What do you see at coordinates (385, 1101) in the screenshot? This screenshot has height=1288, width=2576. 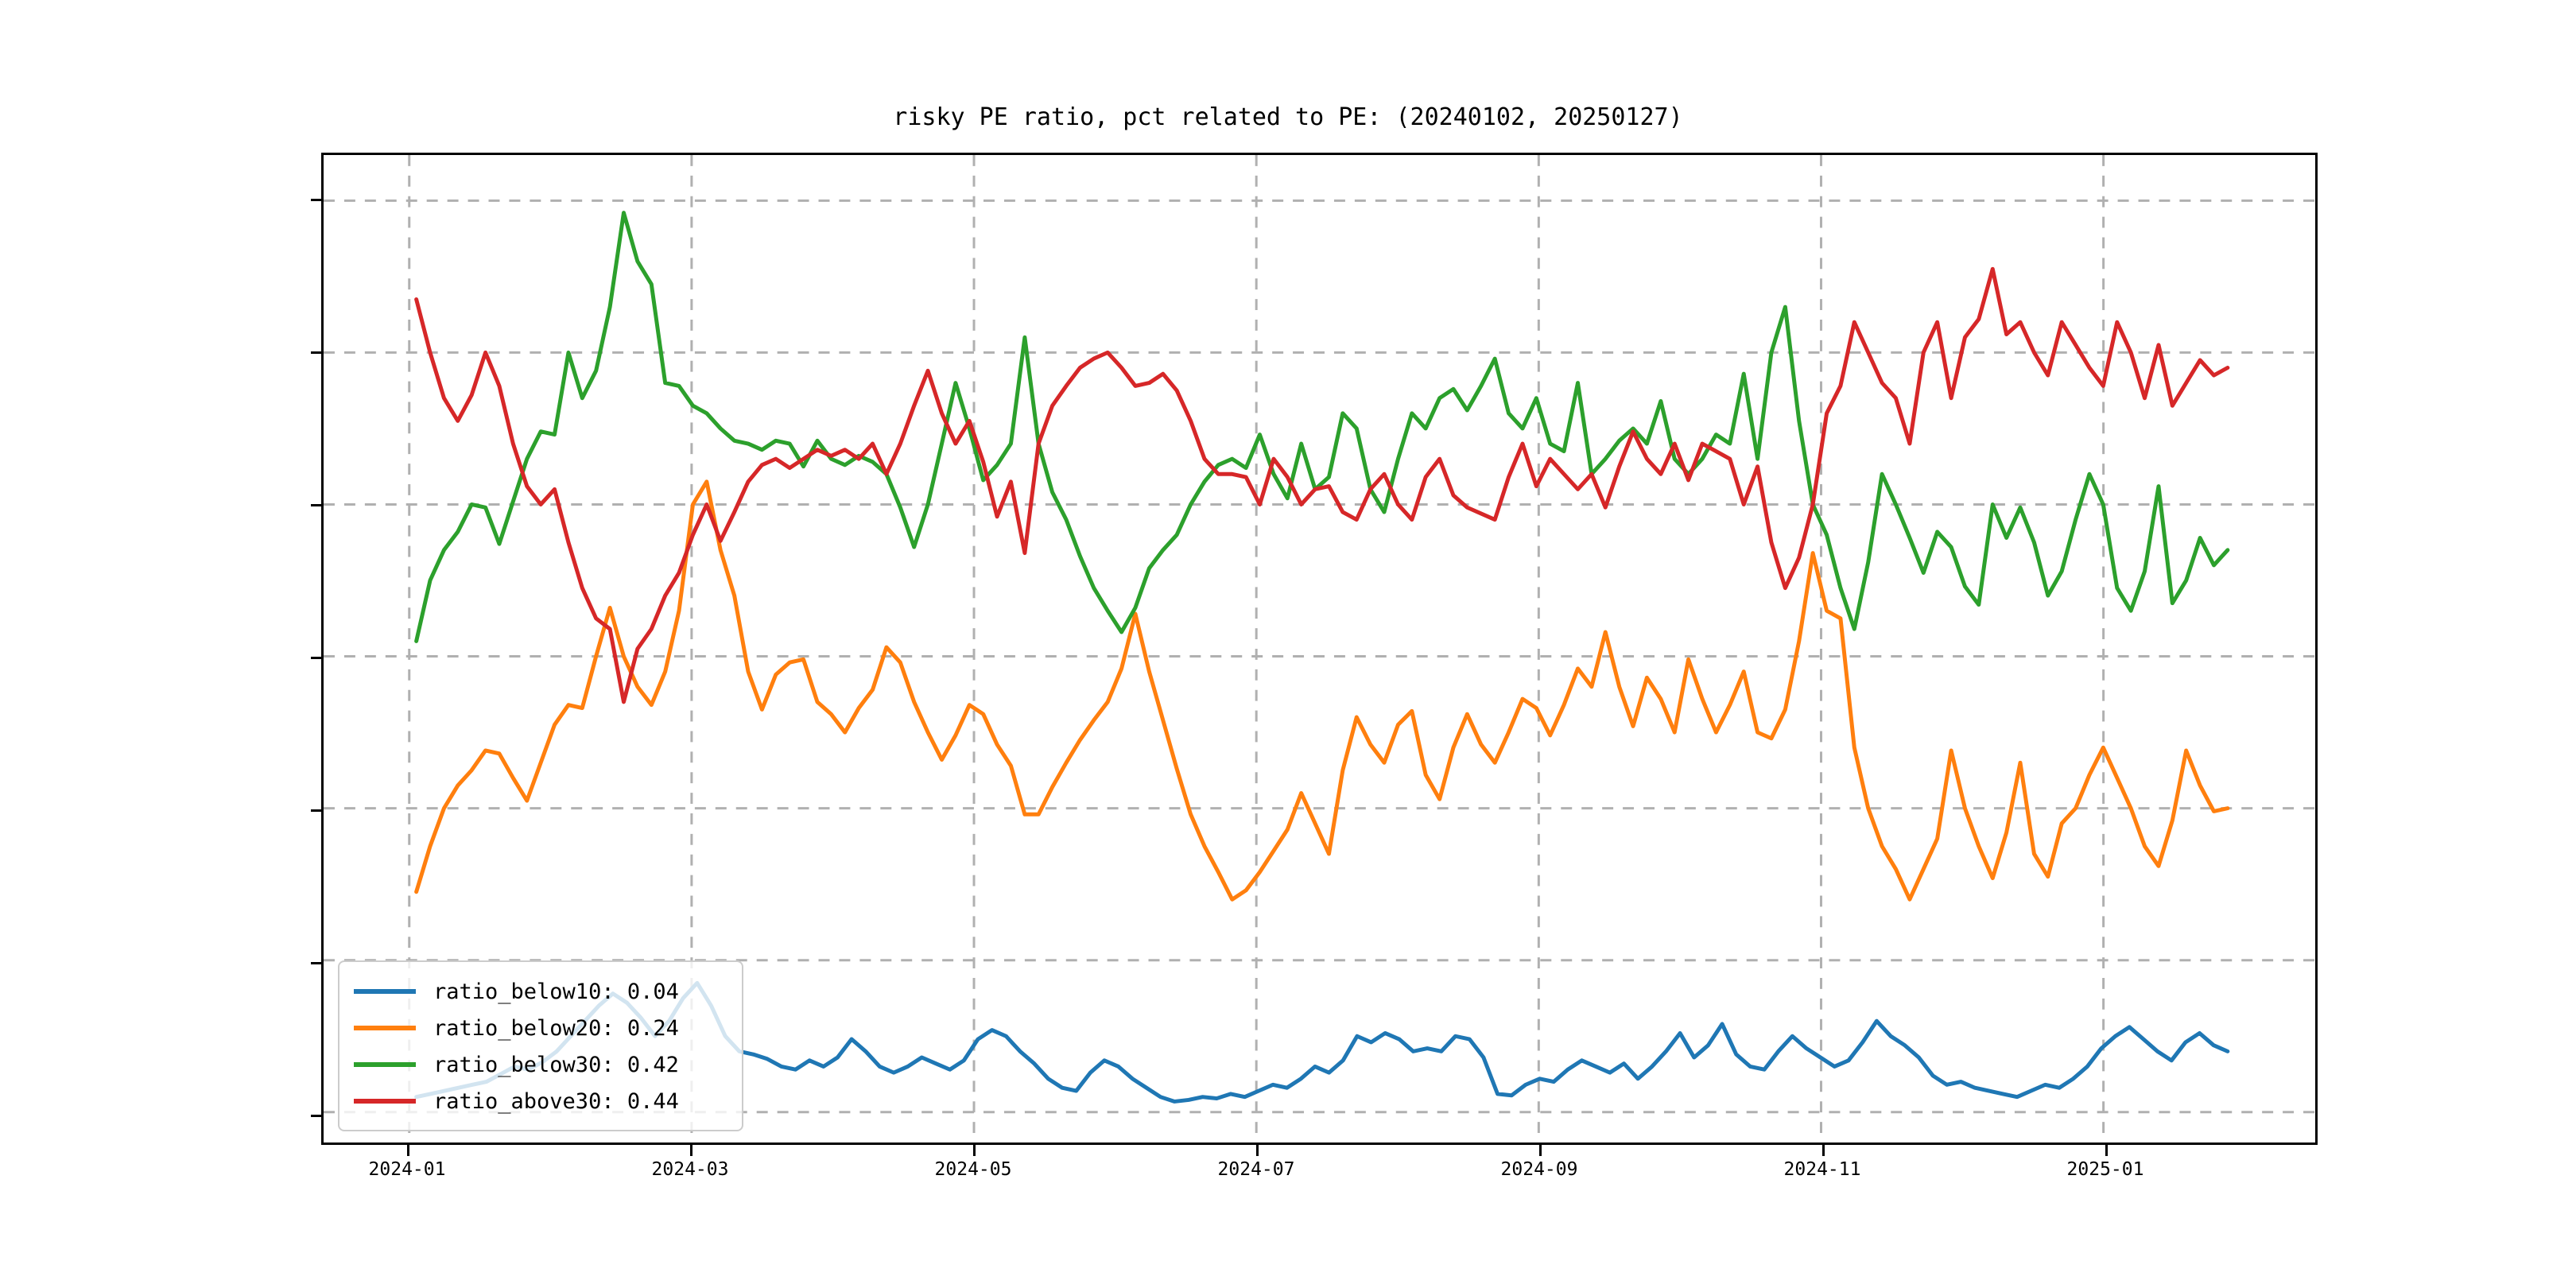 I see `legend-swatch-ratio_above30` at bounding box center [385, 1101].